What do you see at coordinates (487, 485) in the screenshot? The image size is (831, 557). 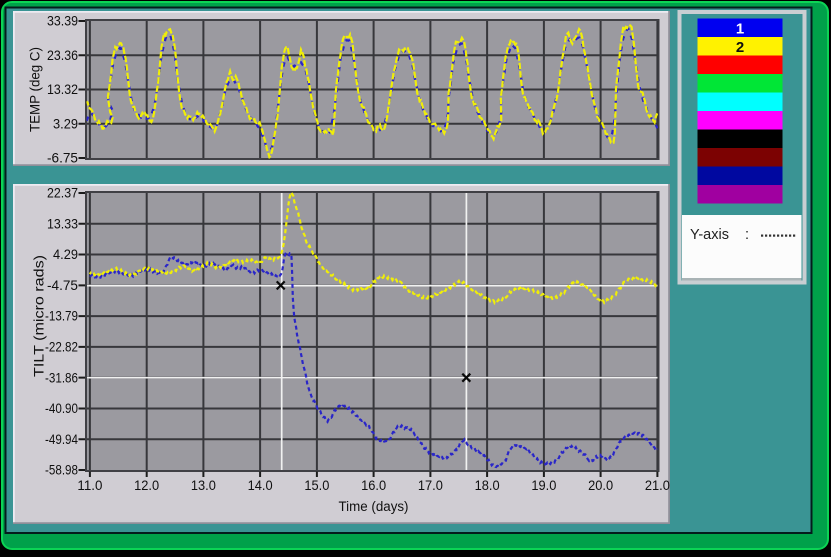 I see `svg-text: 18.0` at bounding box center [487, 485].